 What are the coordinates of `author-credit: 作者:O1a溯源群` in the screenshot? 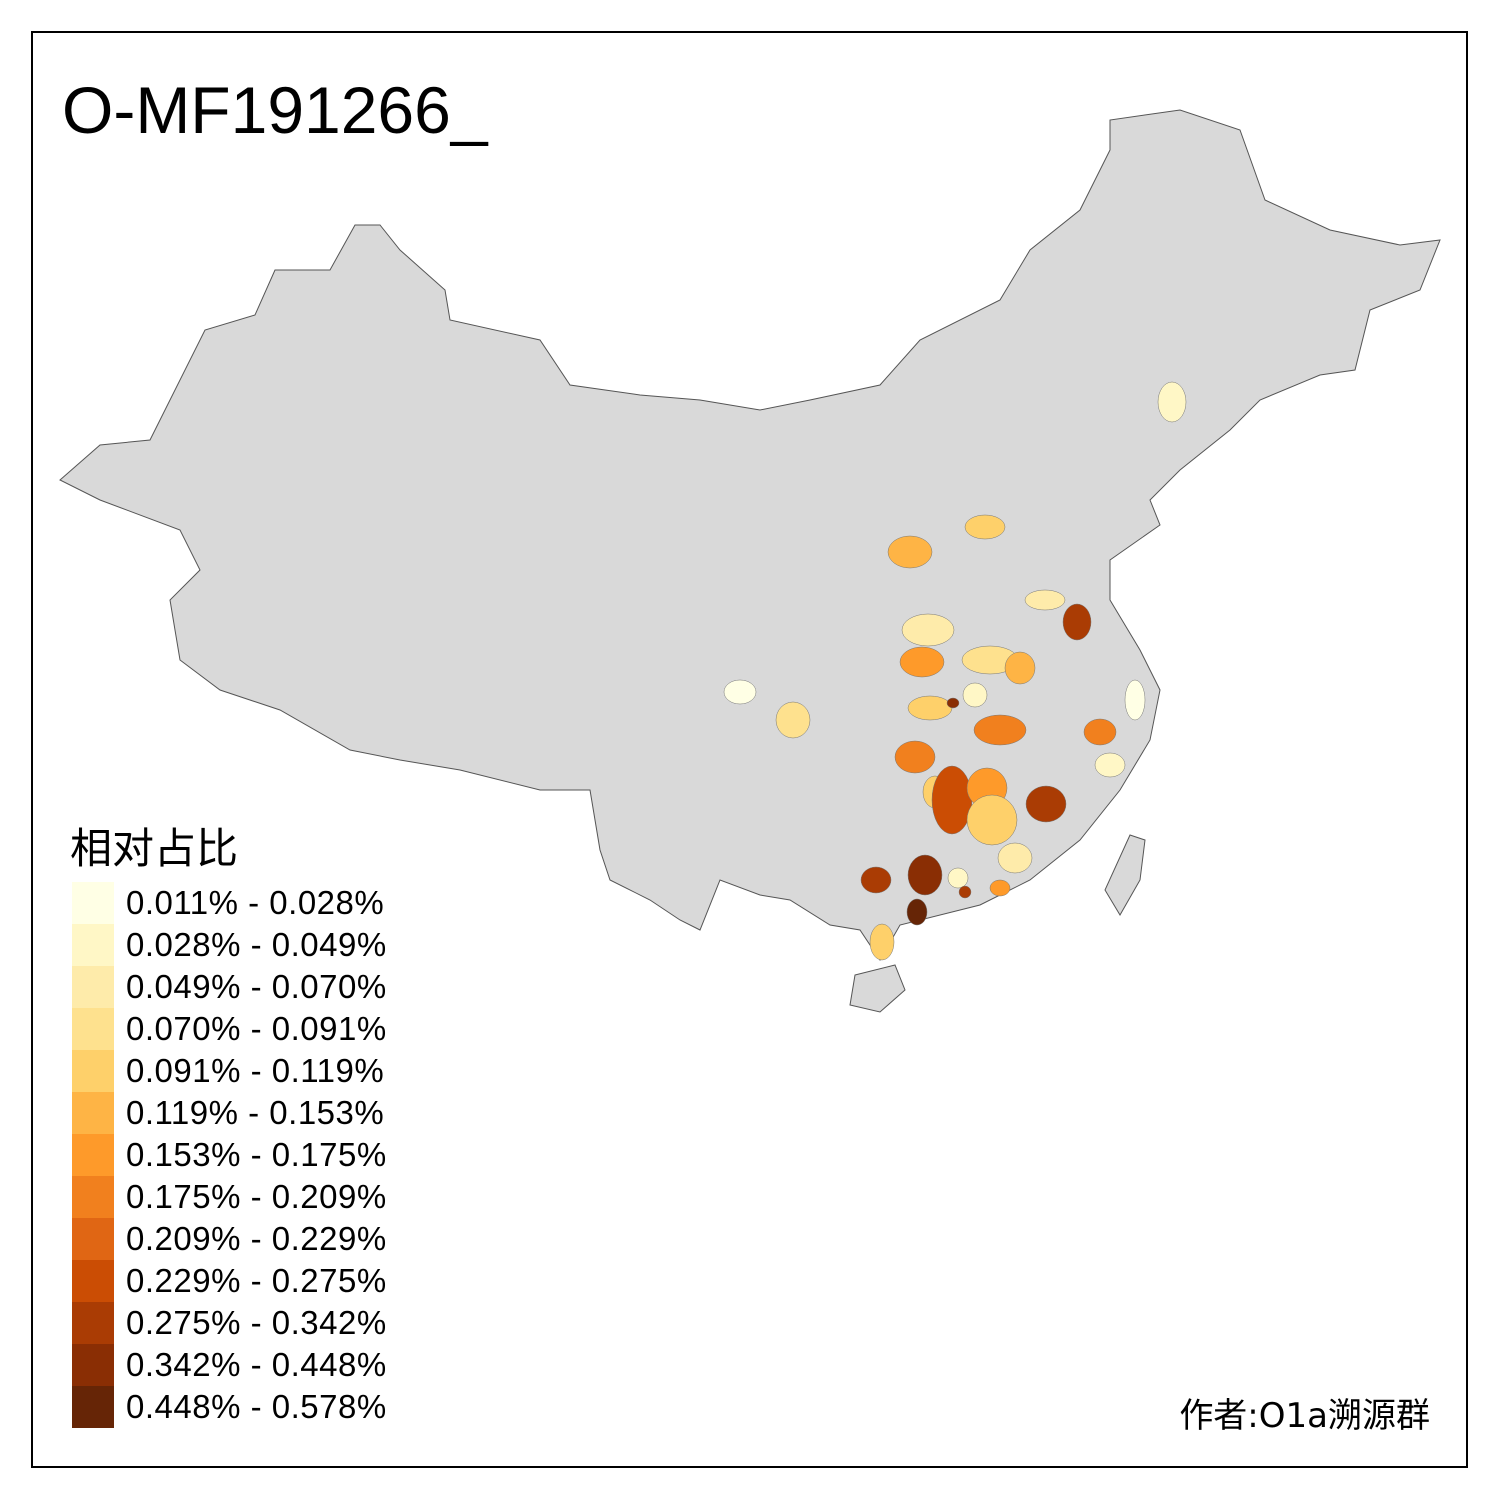 It's located at (1304, 1416).